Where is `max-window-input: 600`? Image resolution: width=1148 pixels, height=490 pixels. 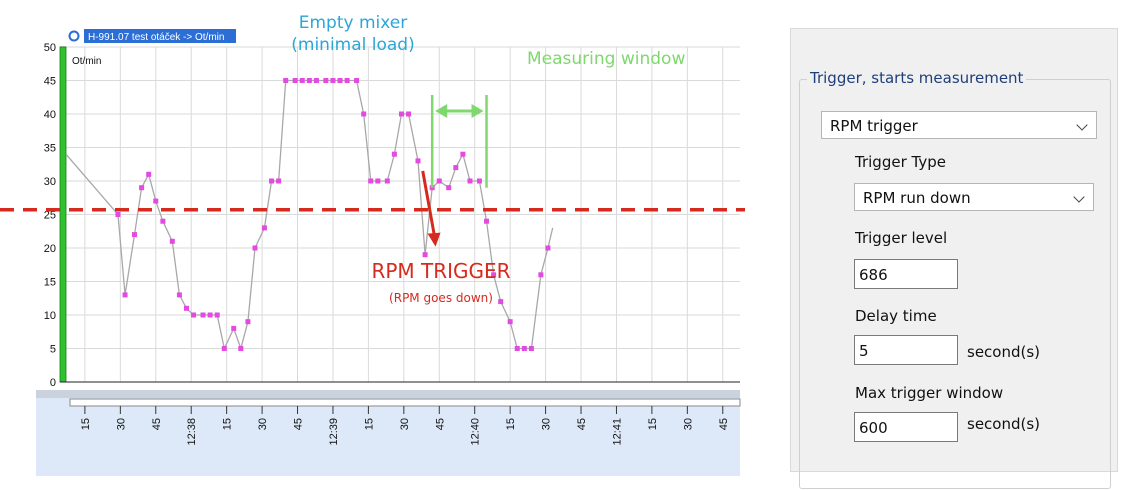 max-window-input: 600 is located at coordinates (906, 427).